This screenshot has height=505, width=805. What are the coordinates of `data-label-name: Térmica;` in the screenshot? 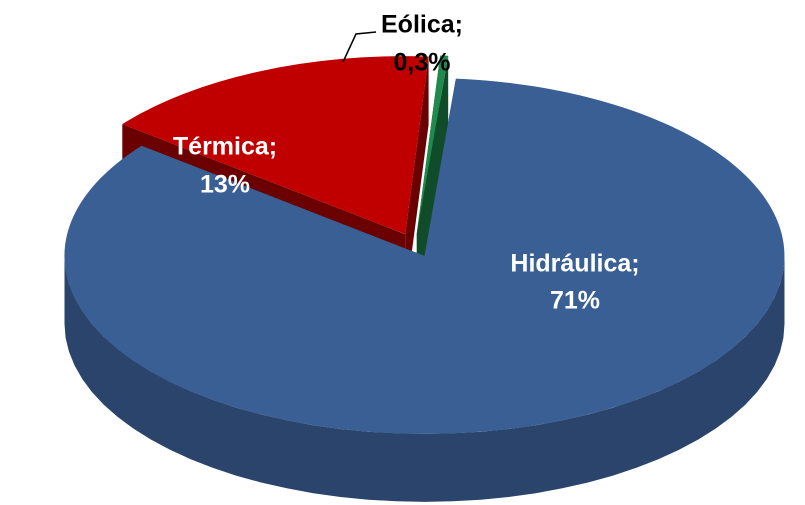 It's located at (225, 147).